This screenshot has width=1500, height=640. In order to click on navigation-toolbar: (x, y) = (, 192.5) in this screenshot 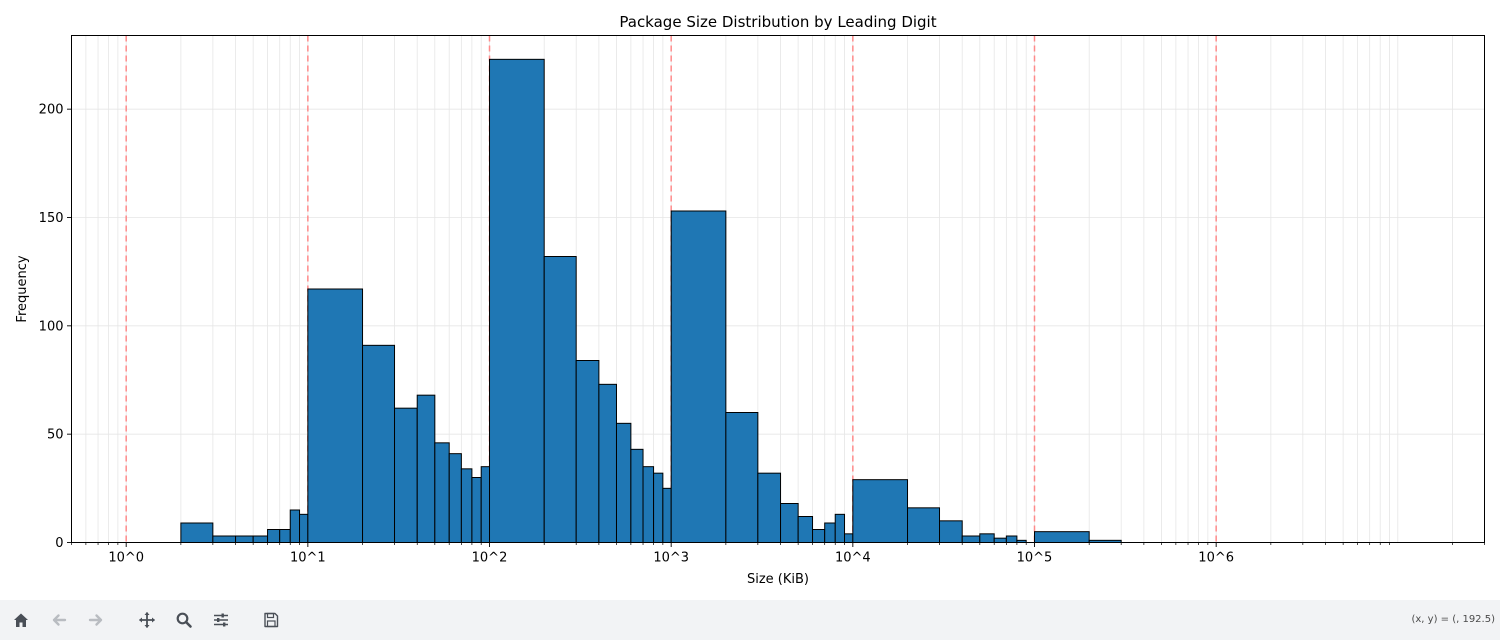, I will do `click(750, 620)`.